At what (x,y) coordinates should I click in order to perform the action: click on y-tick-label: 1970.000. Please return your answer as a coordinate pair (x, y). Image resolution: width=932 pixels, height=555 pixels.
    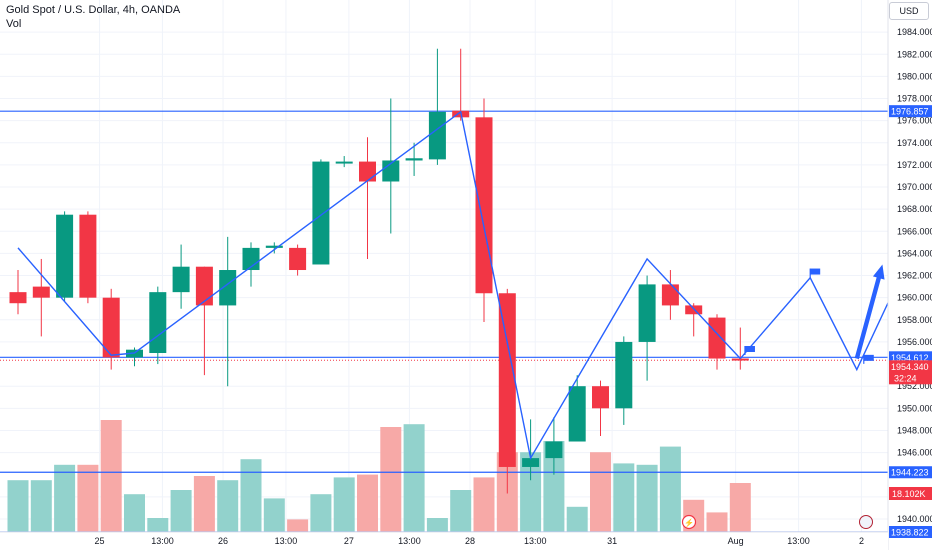
    Looking at the image, I should click on (914, 187).